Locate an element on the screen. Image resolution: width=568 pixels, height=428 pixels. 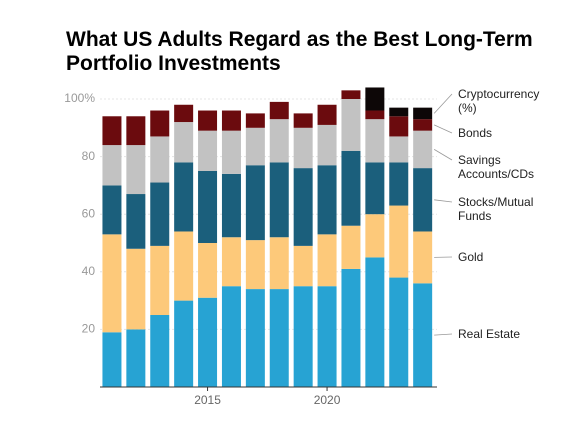
series-label: Real Estate is located at coordinates (489, 334).